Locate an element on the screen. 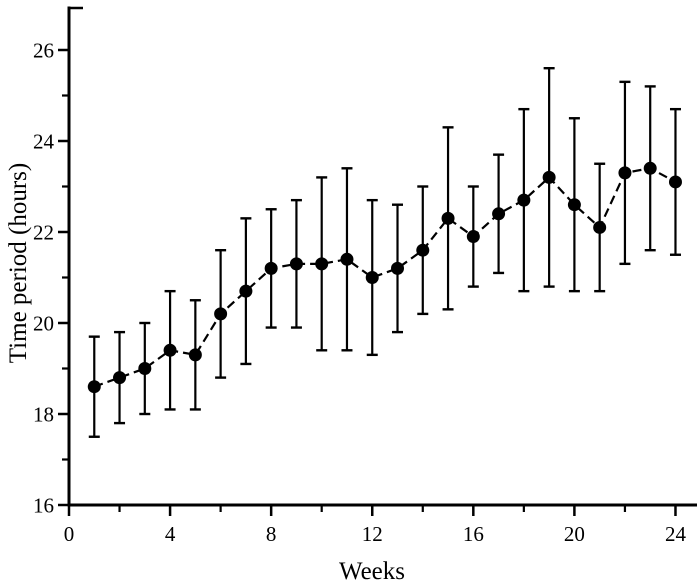 The image size is (700, 586). y-tick-label: 20 is located at coordinates (43, 324).